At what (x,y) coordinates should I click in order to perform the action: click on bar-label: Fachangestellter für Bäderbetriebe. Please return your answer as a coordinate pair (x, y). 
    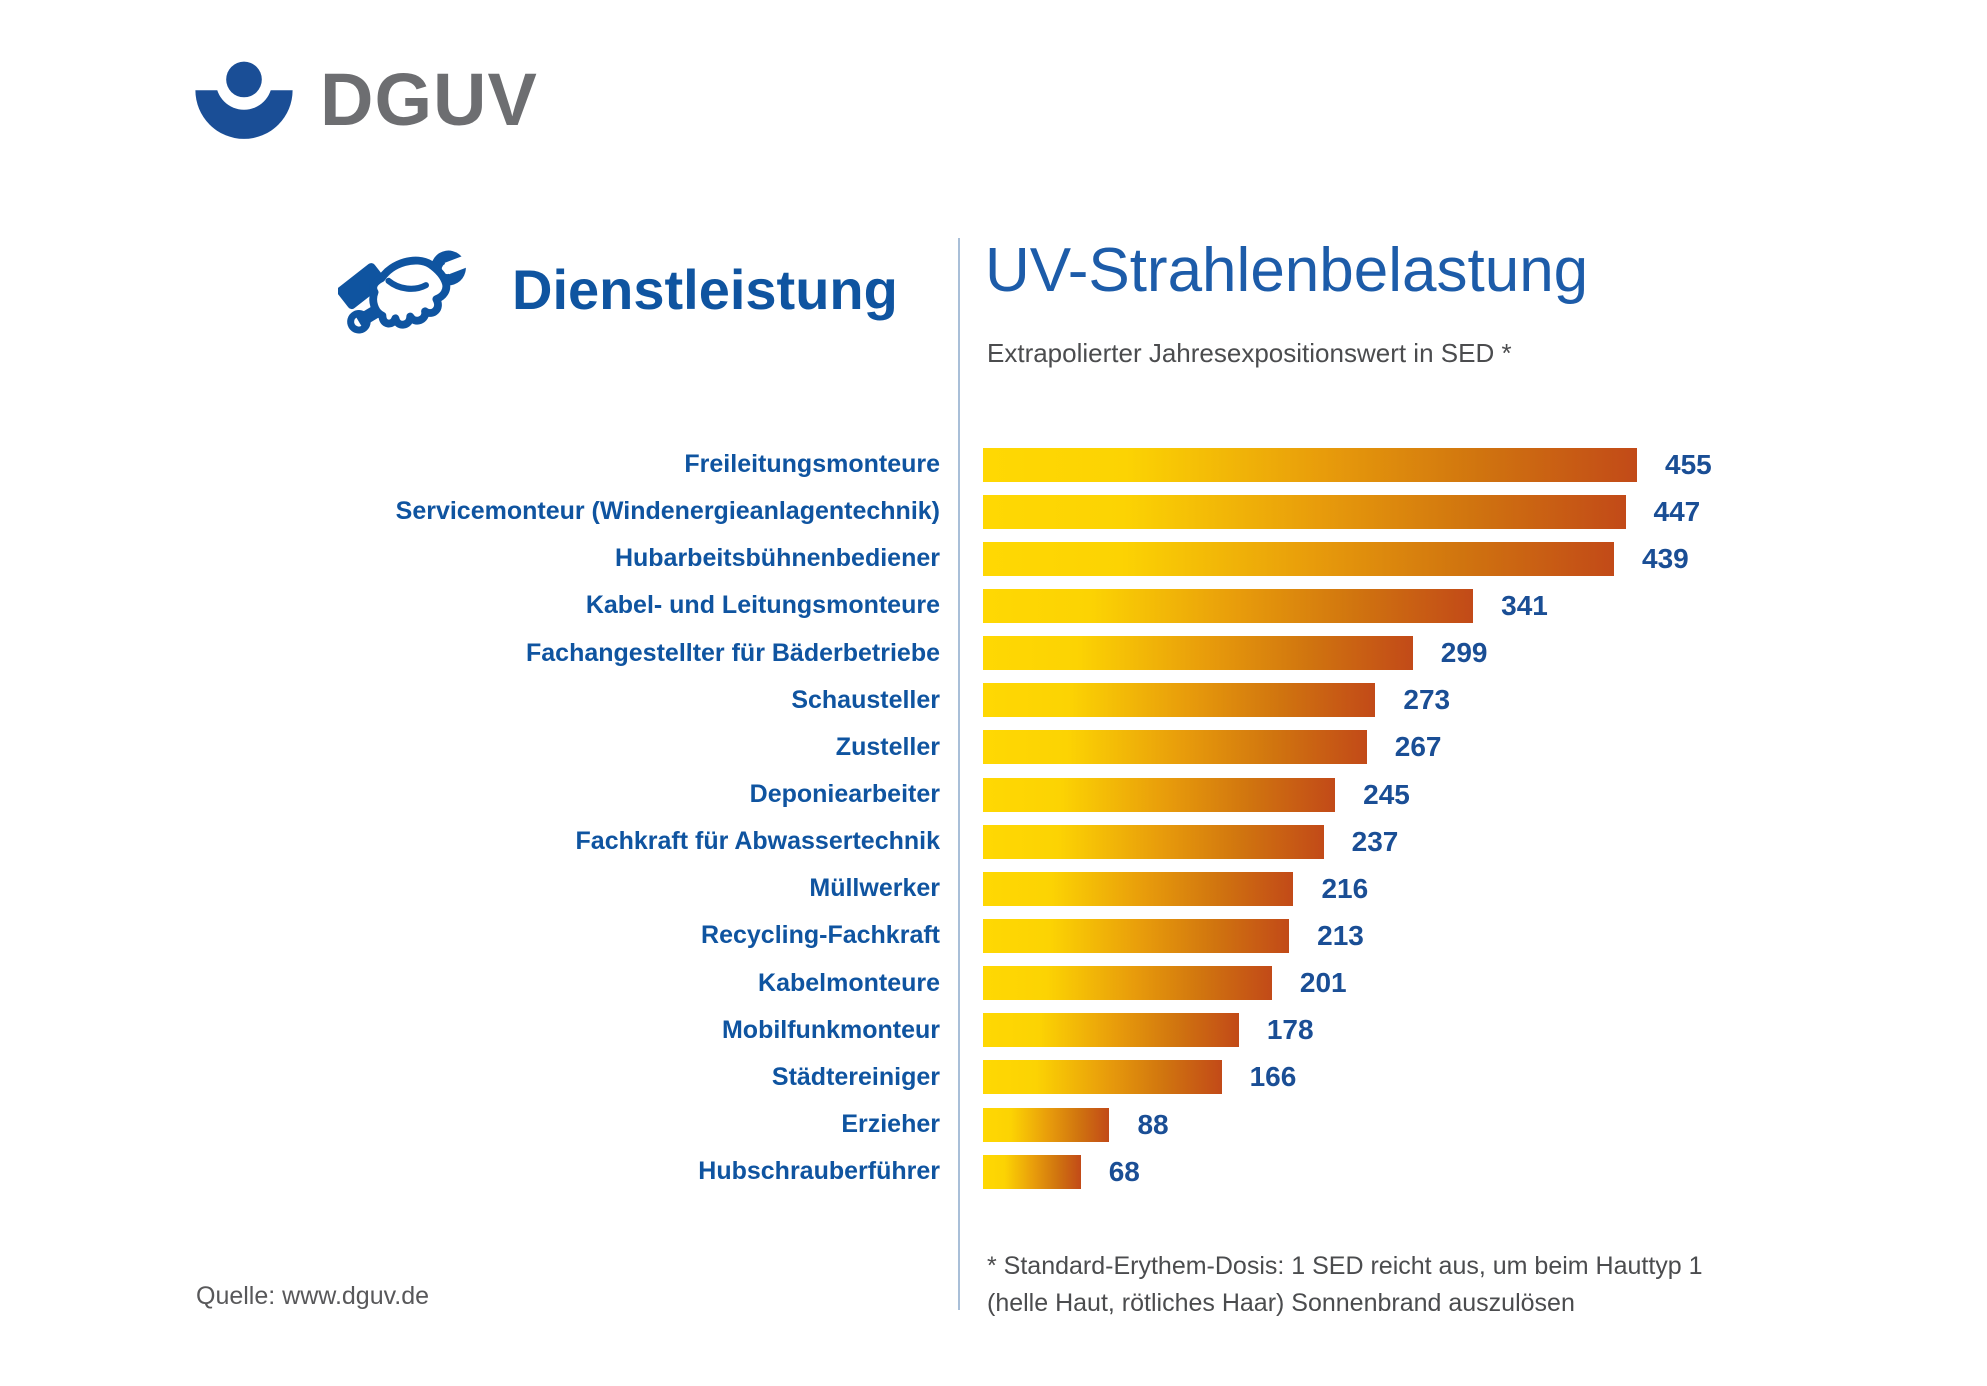
    Looking at the image, I should click on (732, 652).